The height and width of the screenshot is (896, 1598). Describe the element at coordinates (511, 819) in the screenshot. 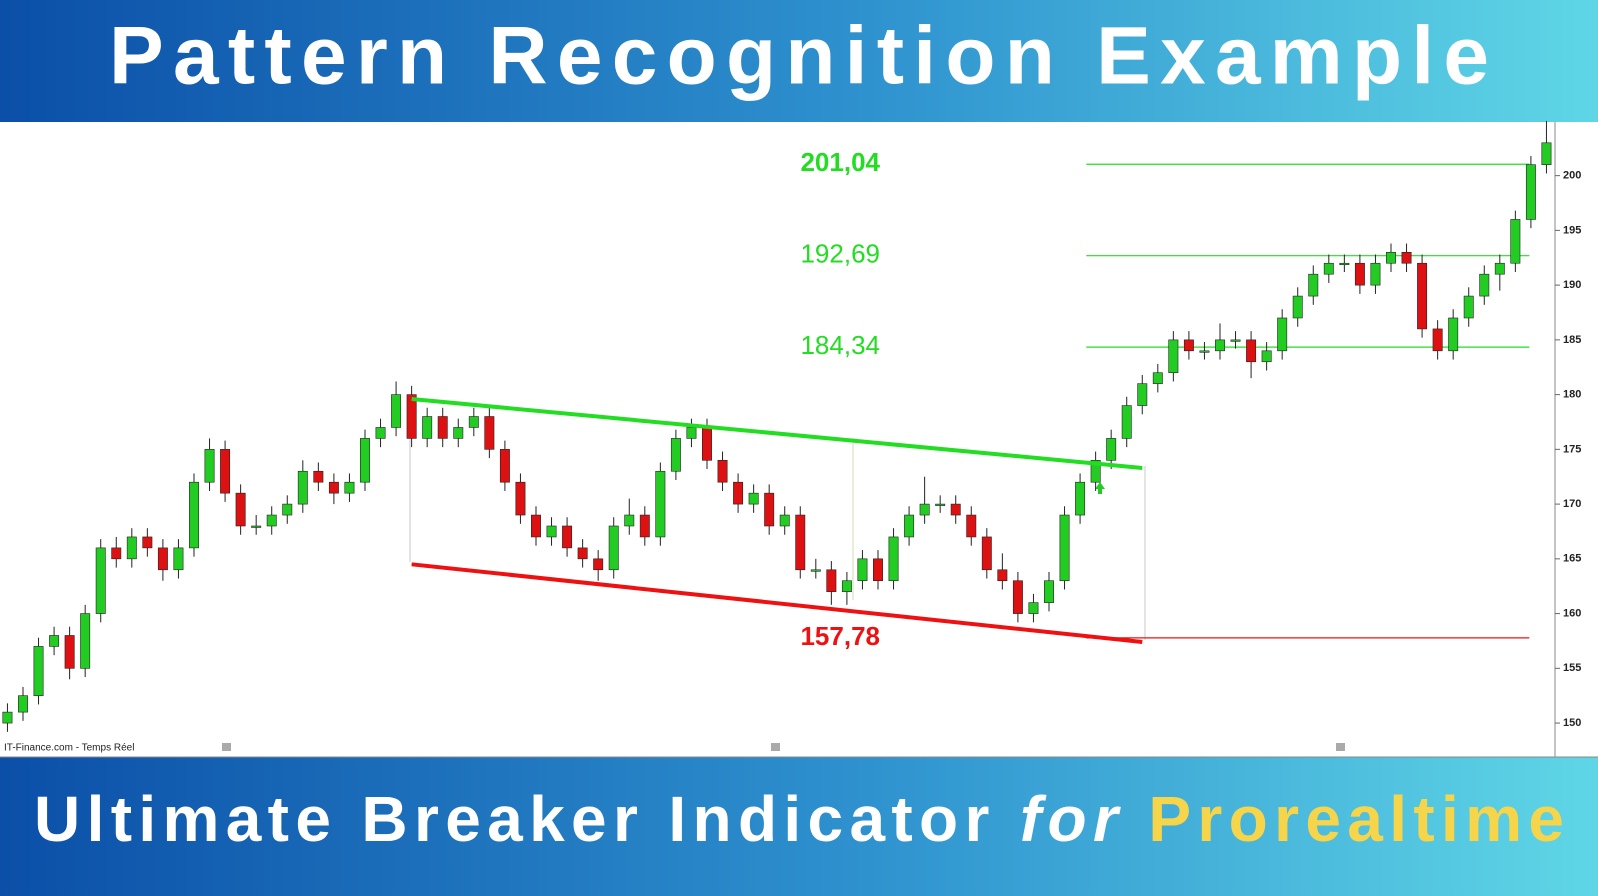

I see `subtitle-part: Ultimate Breaker Indicator` at that location.